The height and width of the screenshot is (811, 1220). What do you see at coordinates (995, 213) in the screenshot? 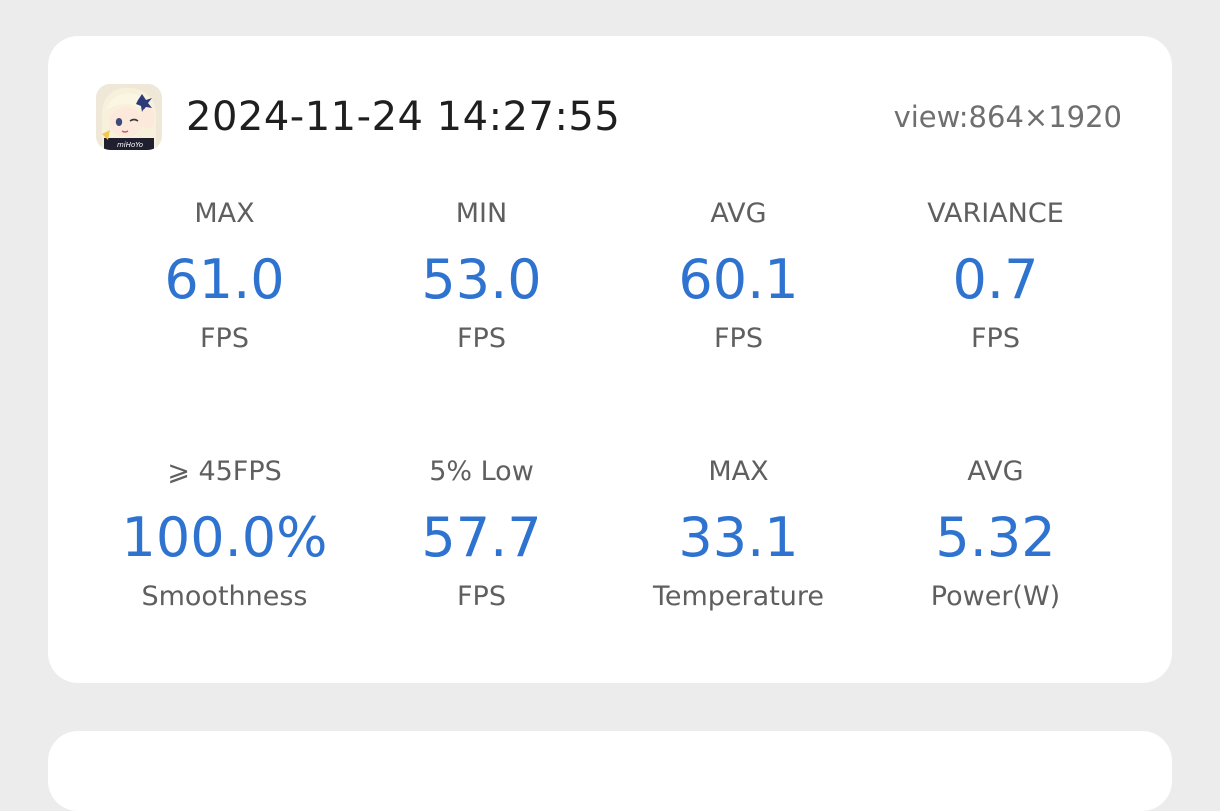
I see `stat-label: VARIANCE` at bounding box center [995, 213].